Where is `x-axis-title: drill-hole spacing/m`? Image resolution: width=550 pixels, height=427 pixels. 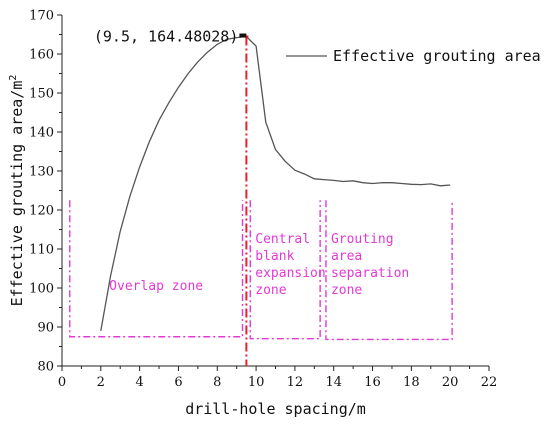
x-axis-title: drill-hole spacing/m is located at coordinates (275, 409).